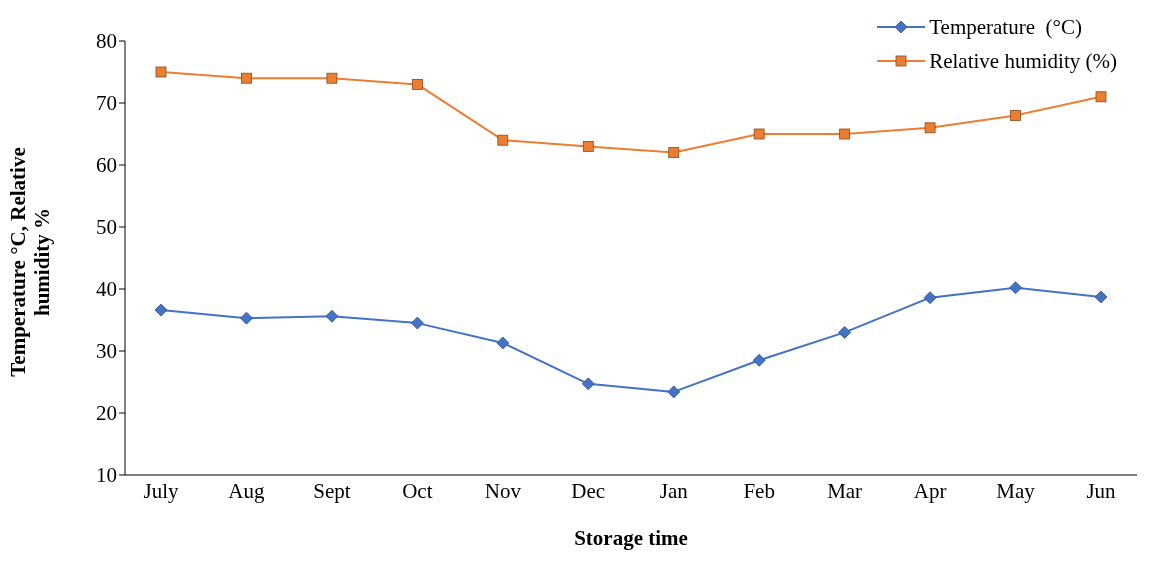  I want to click on x-tick-label: Sept, so click(332, 490).